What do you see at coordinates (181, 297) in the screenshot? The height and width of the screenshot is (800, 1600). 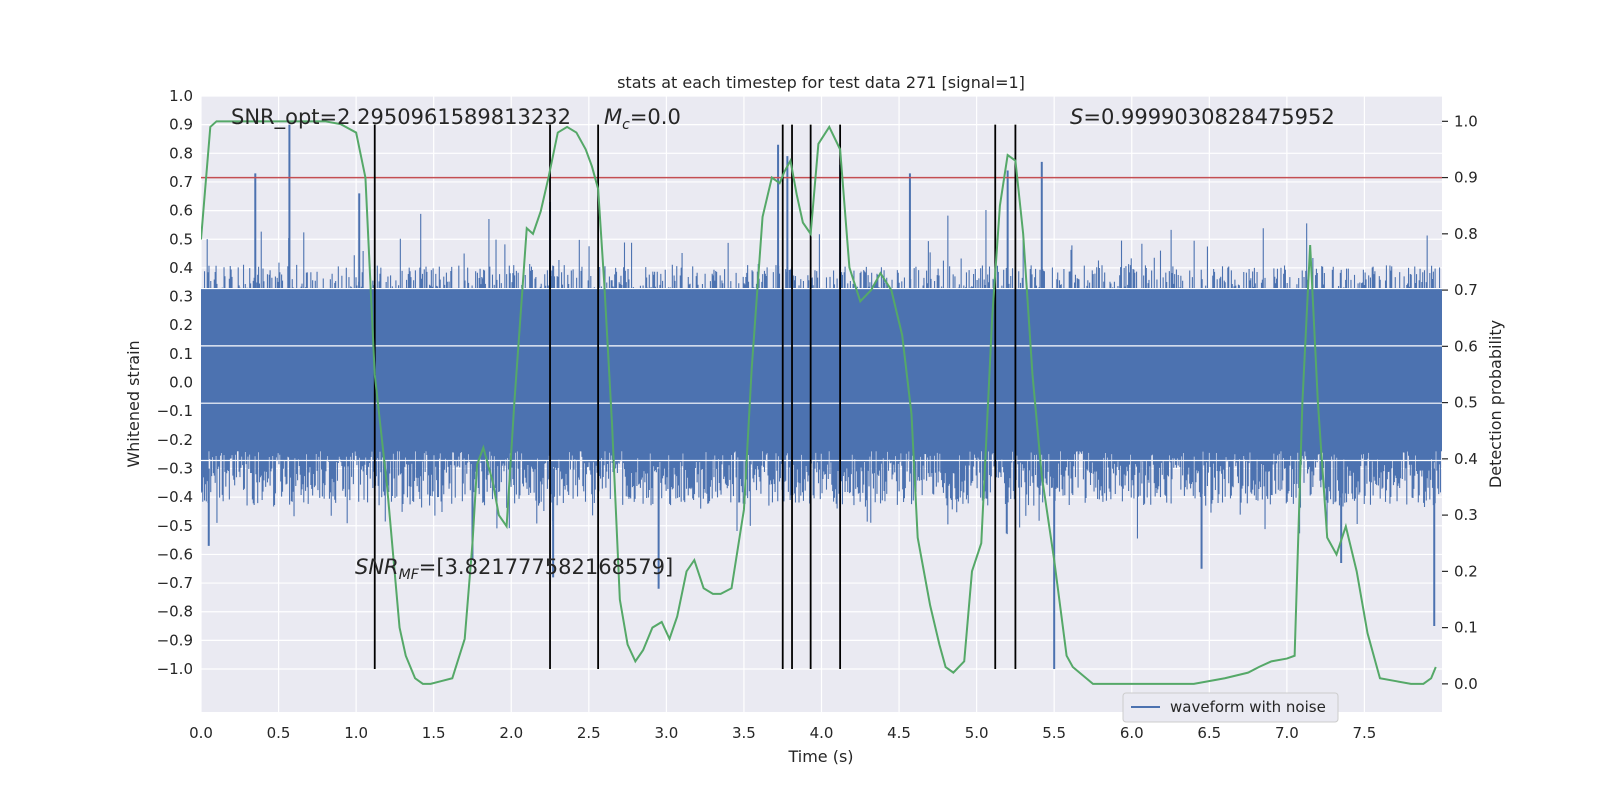 I see `y-tick-label: 0.3` at bounding box center [181, 297].